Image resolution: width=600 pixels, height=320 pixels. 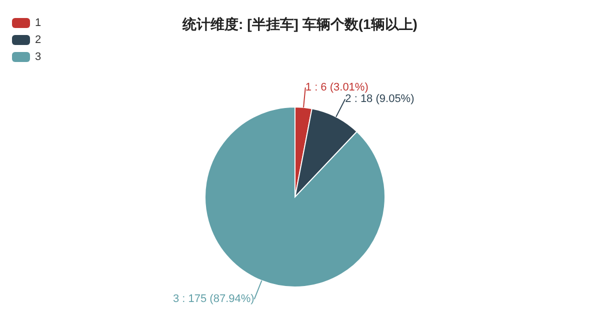 I want to click on legend-label: 2, so click(x=38, y=40).